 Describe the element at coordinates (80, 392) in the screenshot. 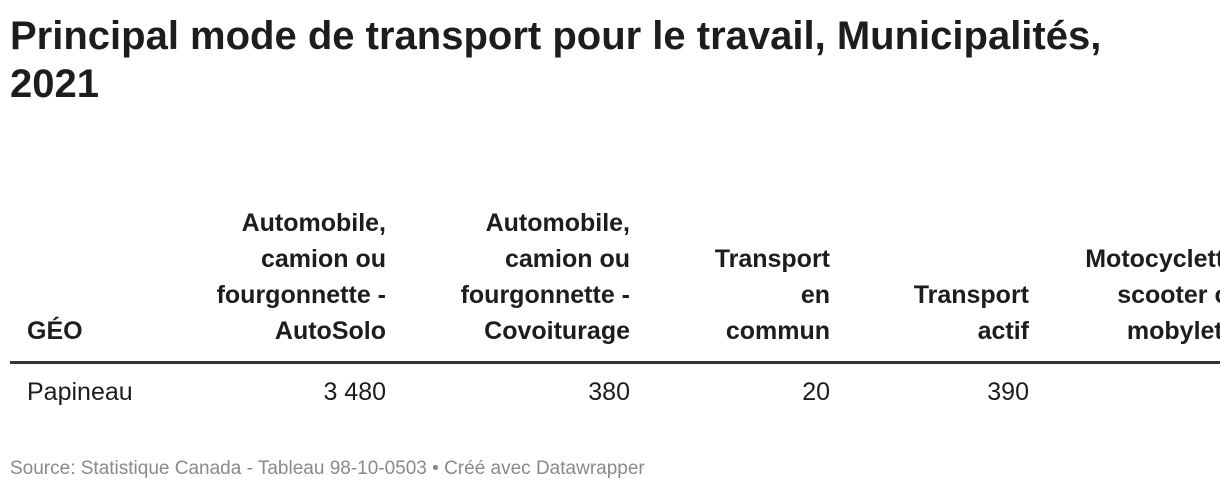

I see `table-cell: Papineau` at that location.